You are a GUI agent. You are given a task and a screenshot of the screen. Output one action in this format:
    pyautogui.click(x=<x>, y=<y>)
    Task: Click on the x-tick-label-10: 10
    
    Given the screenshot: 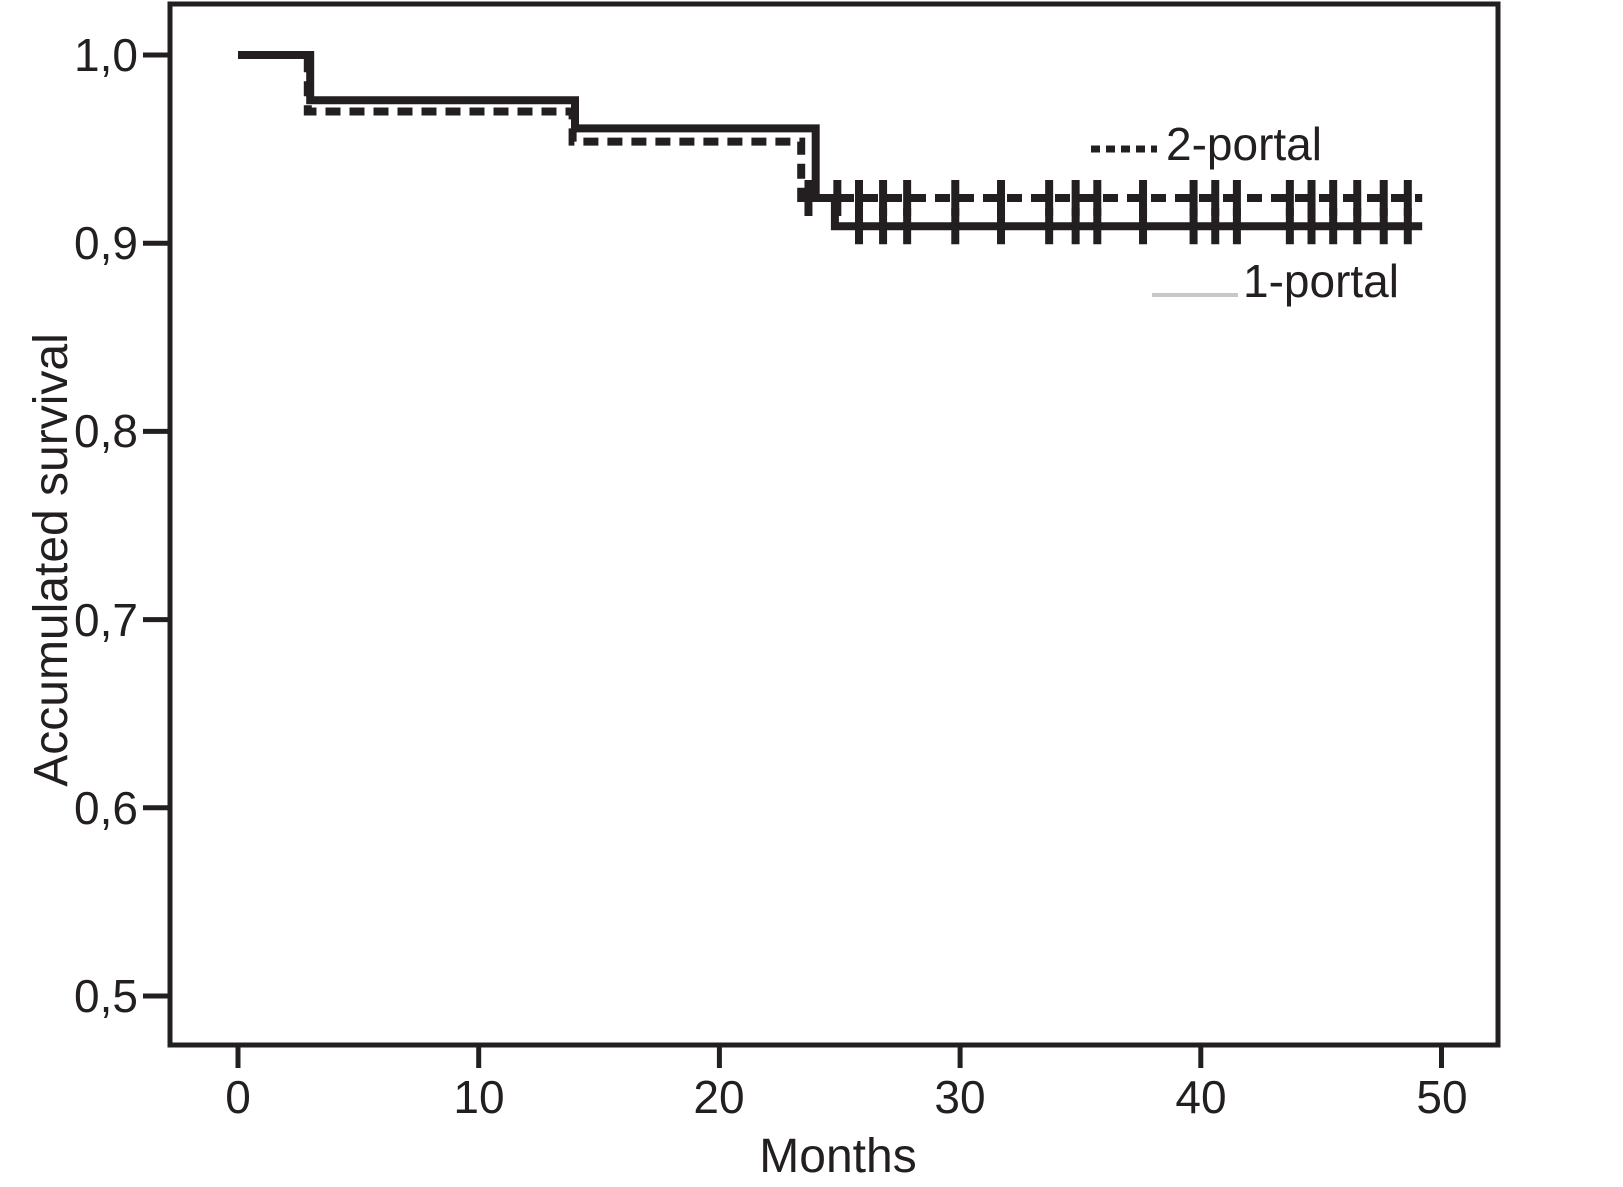 What is the action you would take?
    pyautogui.click(x=479, y=1097)
    